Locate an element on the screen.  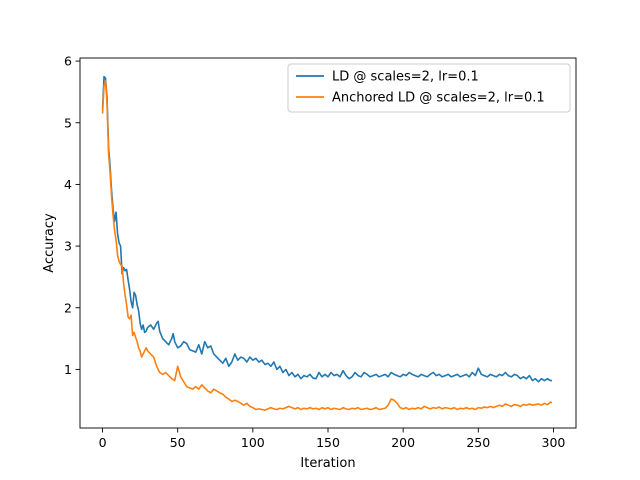
x-tick-label: 300 is located at coordinates (554, 442).